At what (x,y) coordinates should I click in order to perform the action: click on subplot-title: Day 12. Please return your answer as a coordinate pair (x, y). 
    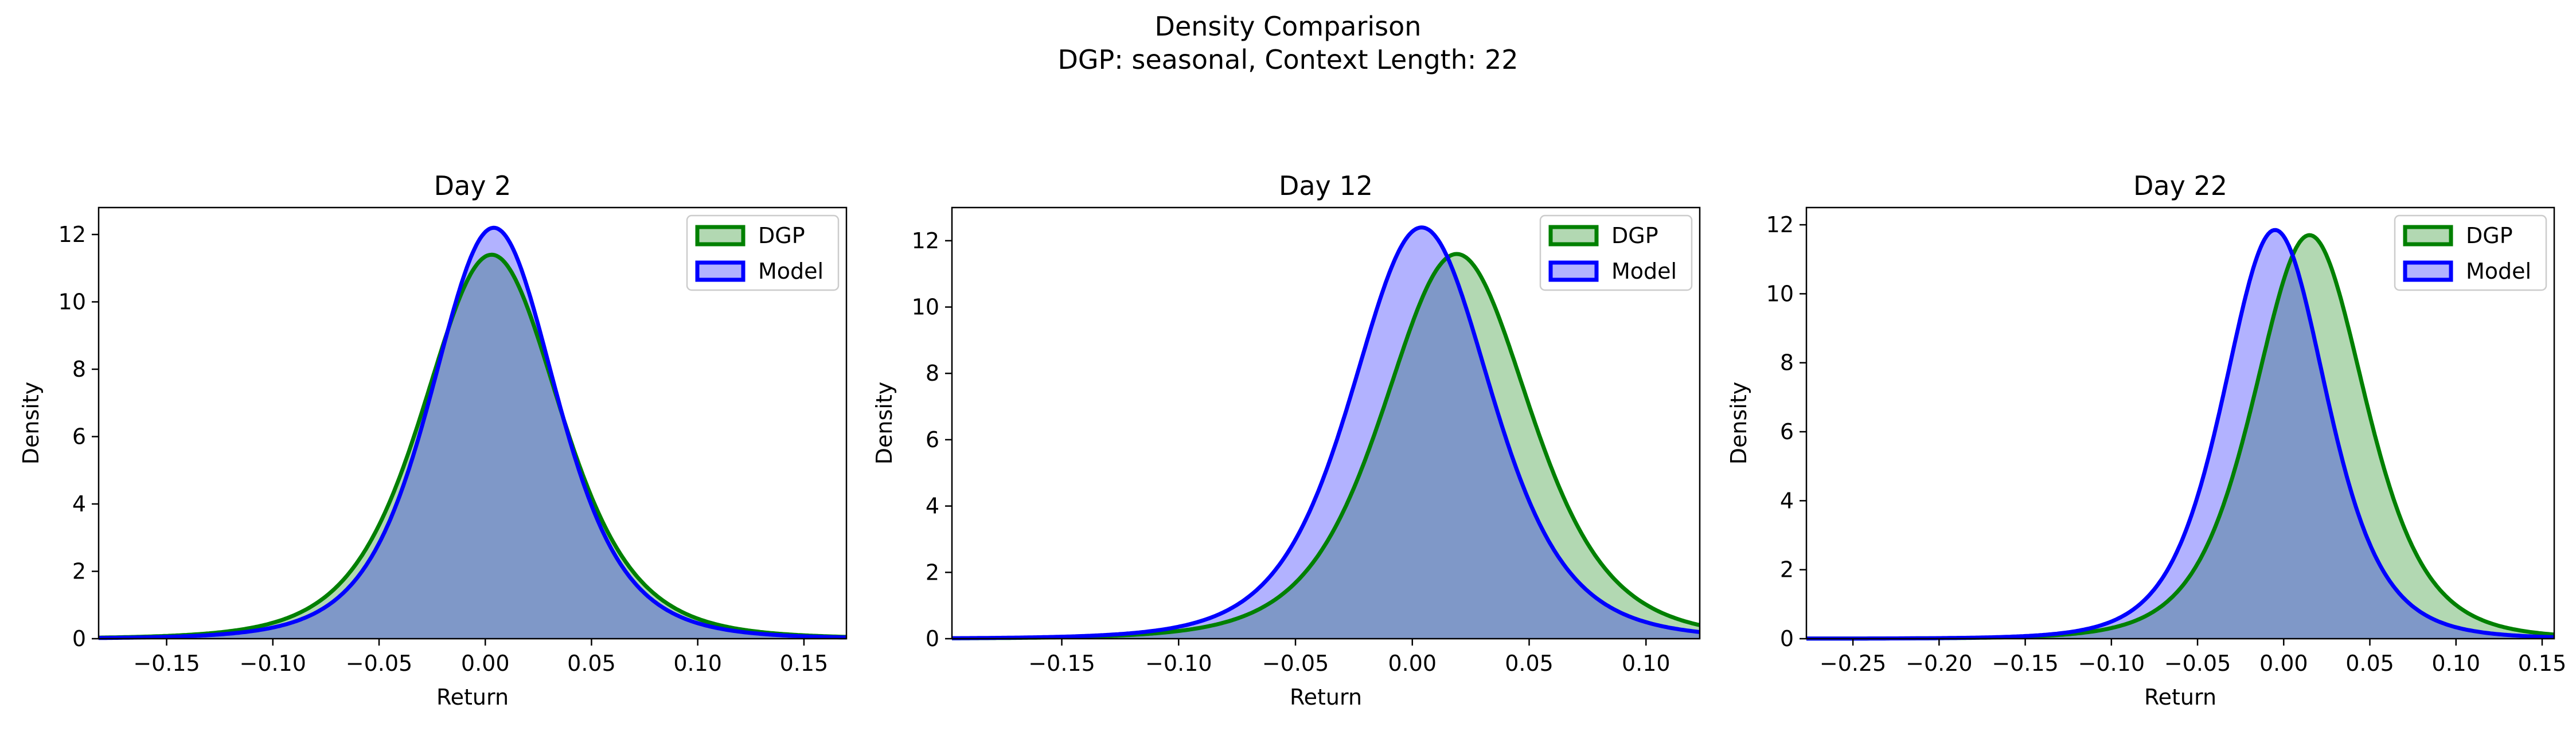
    Looking at the image, I should click on (1326, 185).